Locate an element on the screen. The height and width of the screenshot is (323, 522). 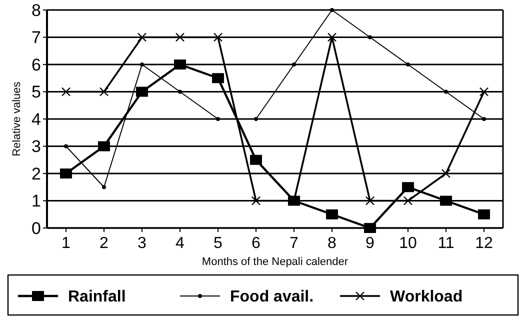
x-tick-label: 6 is located at coordinates (256, 243).